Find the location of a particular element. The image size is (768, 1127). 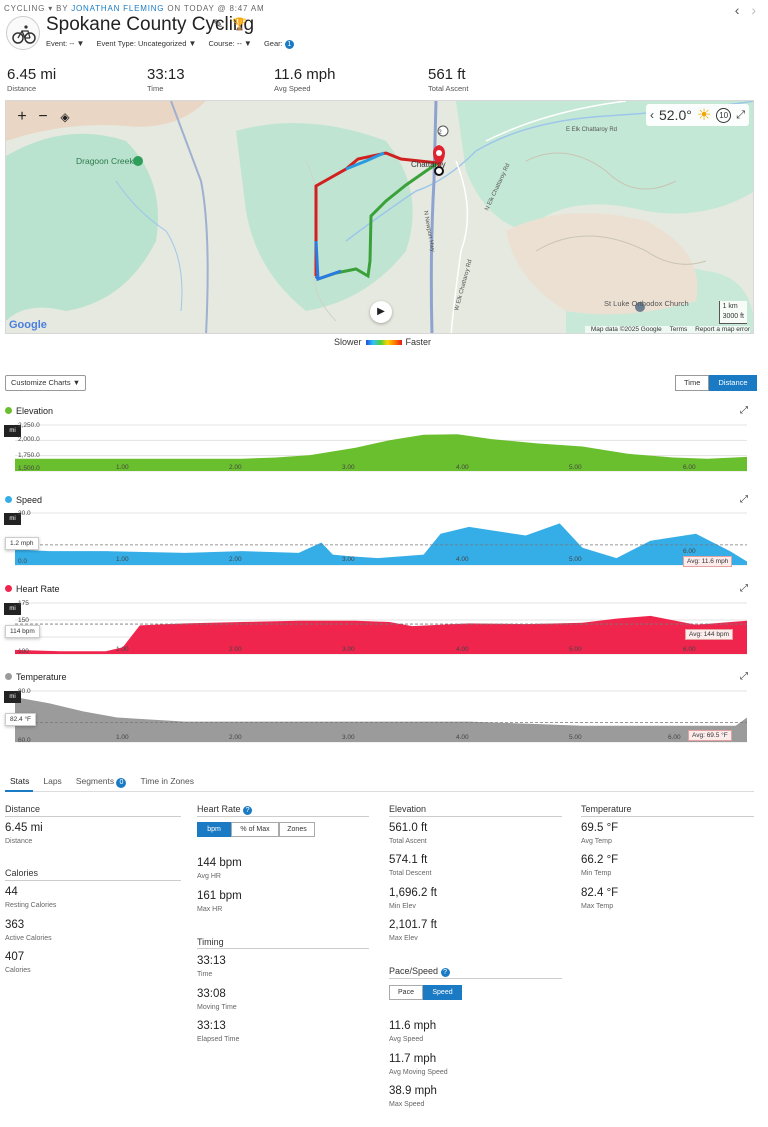

activity-category: CYCLING is located at coordinates (25, 8).